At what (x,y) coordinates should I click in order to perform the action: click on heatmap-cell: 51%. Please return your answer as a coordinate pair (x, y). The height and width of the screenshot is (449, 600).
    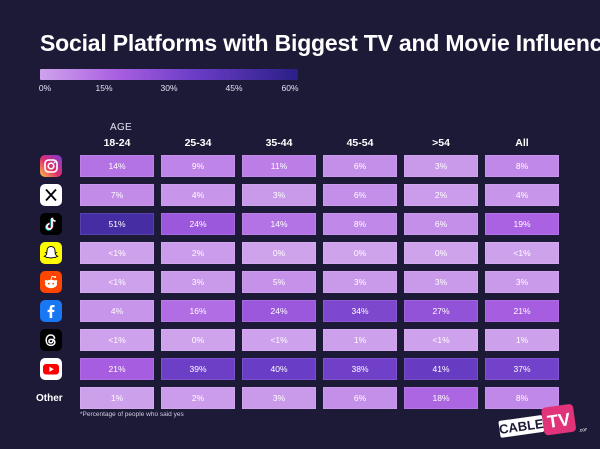
    Looking at the image, I should click on (117, 224).